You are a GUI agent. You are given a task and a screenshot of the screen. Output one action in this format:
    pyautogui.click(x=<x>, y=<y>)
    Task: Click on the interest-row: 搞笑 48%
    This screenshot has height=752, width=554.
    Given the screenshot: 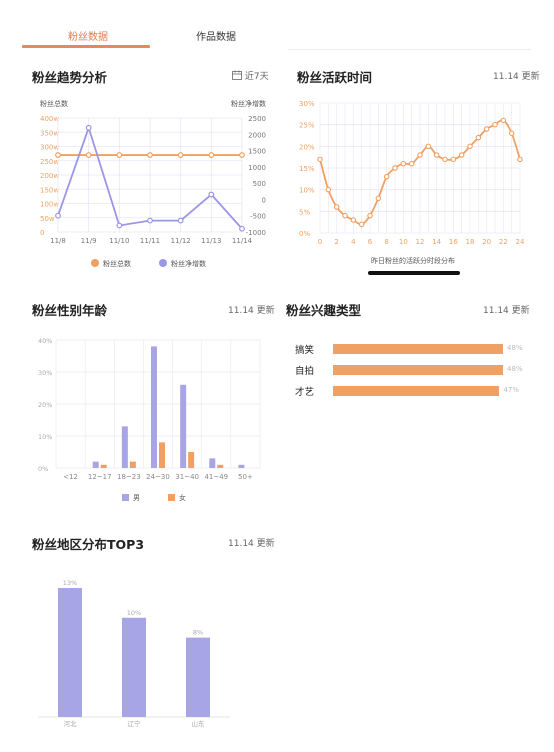 What is the action you would take?
    pyautogui.click(x=415, y=349)
    